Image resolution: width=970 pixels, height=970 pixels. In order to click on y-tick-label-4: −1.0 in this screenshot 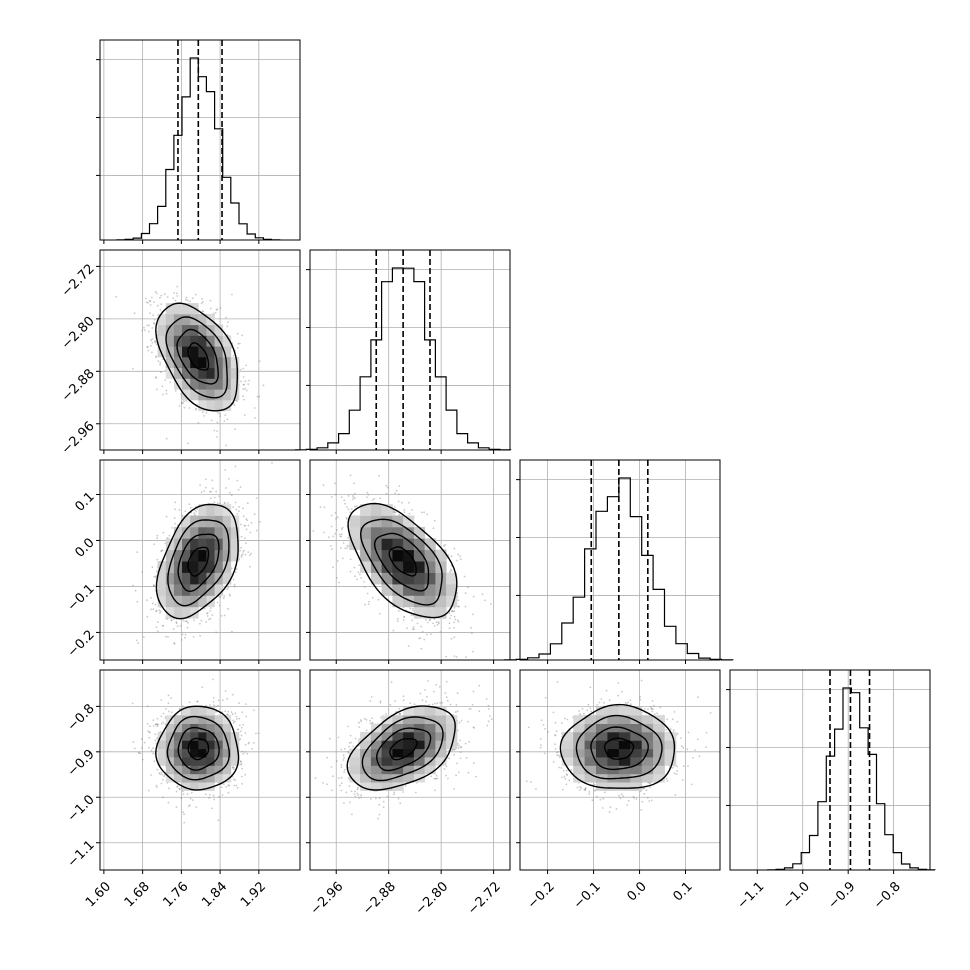, I will do `click(81, 808)`.